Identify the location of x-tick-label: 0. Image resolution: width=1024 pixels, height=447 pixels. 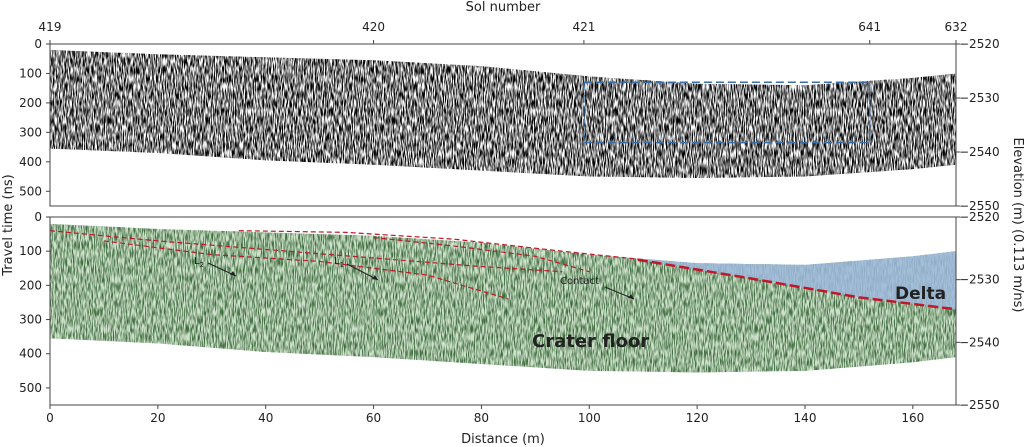
(50, 418).